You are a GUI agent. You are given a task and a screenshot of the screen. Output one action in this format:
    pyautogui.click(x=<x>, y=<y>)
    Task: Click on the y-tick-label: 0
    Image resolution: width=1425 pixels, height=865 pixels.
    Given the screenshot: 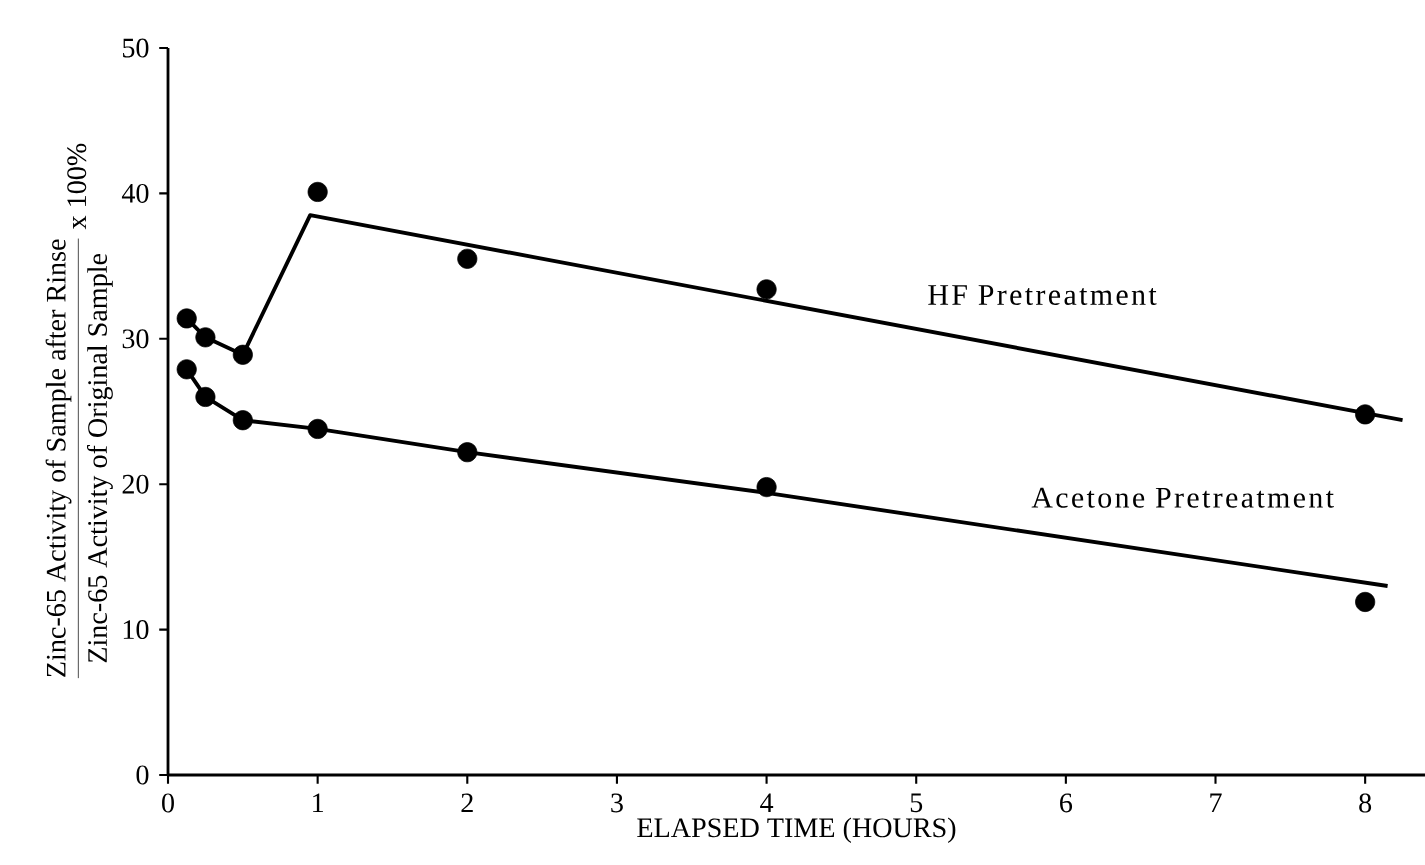 What is the action you would take?
    pyautogui.click(x=142, y=775)
    